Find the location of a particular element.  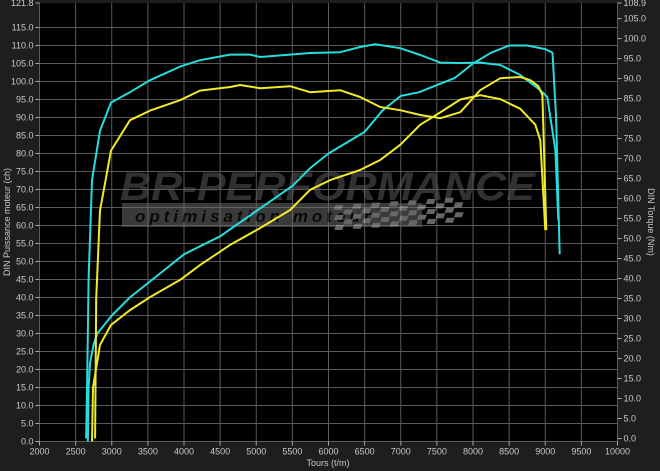

x-tick-label: 9500 is located at coordinates (581, 452).